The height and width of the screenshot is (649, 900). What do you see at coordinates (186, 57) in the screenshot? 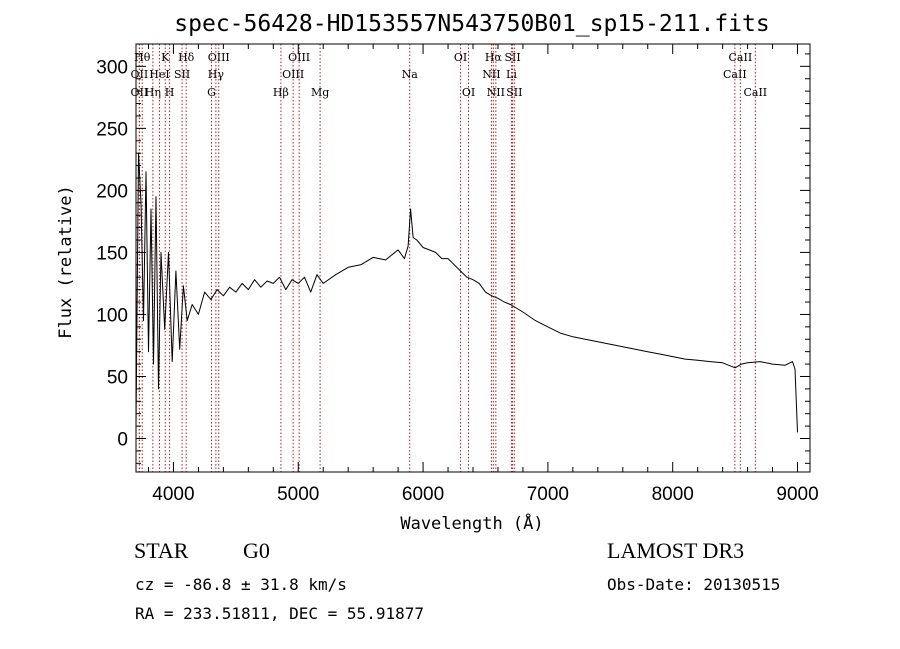
I see `line-label-8: Hδ` at bounding box center [186, 57].